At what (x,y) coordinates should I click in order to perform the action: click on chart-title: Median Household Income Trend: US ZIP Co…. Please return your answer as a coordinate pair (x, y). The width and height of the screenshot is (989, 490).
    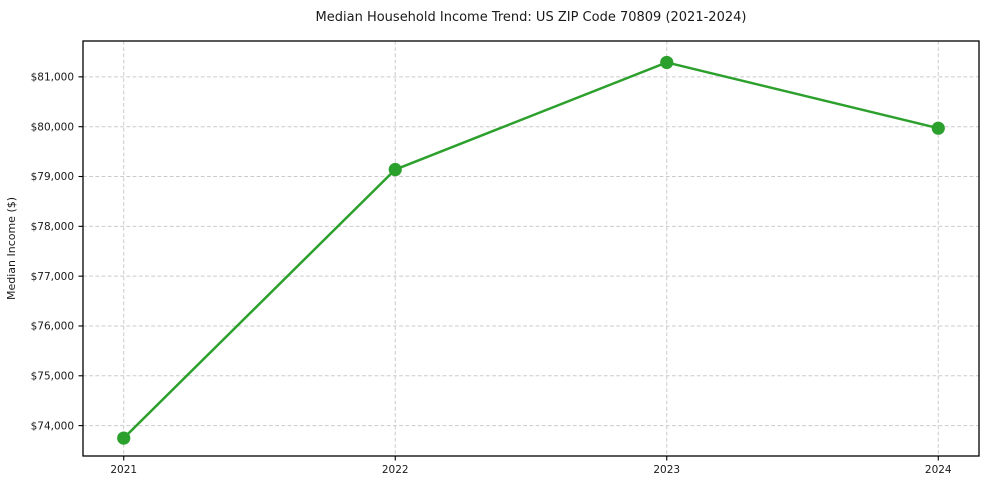
    Looking at the image, I should click on (531, 17).